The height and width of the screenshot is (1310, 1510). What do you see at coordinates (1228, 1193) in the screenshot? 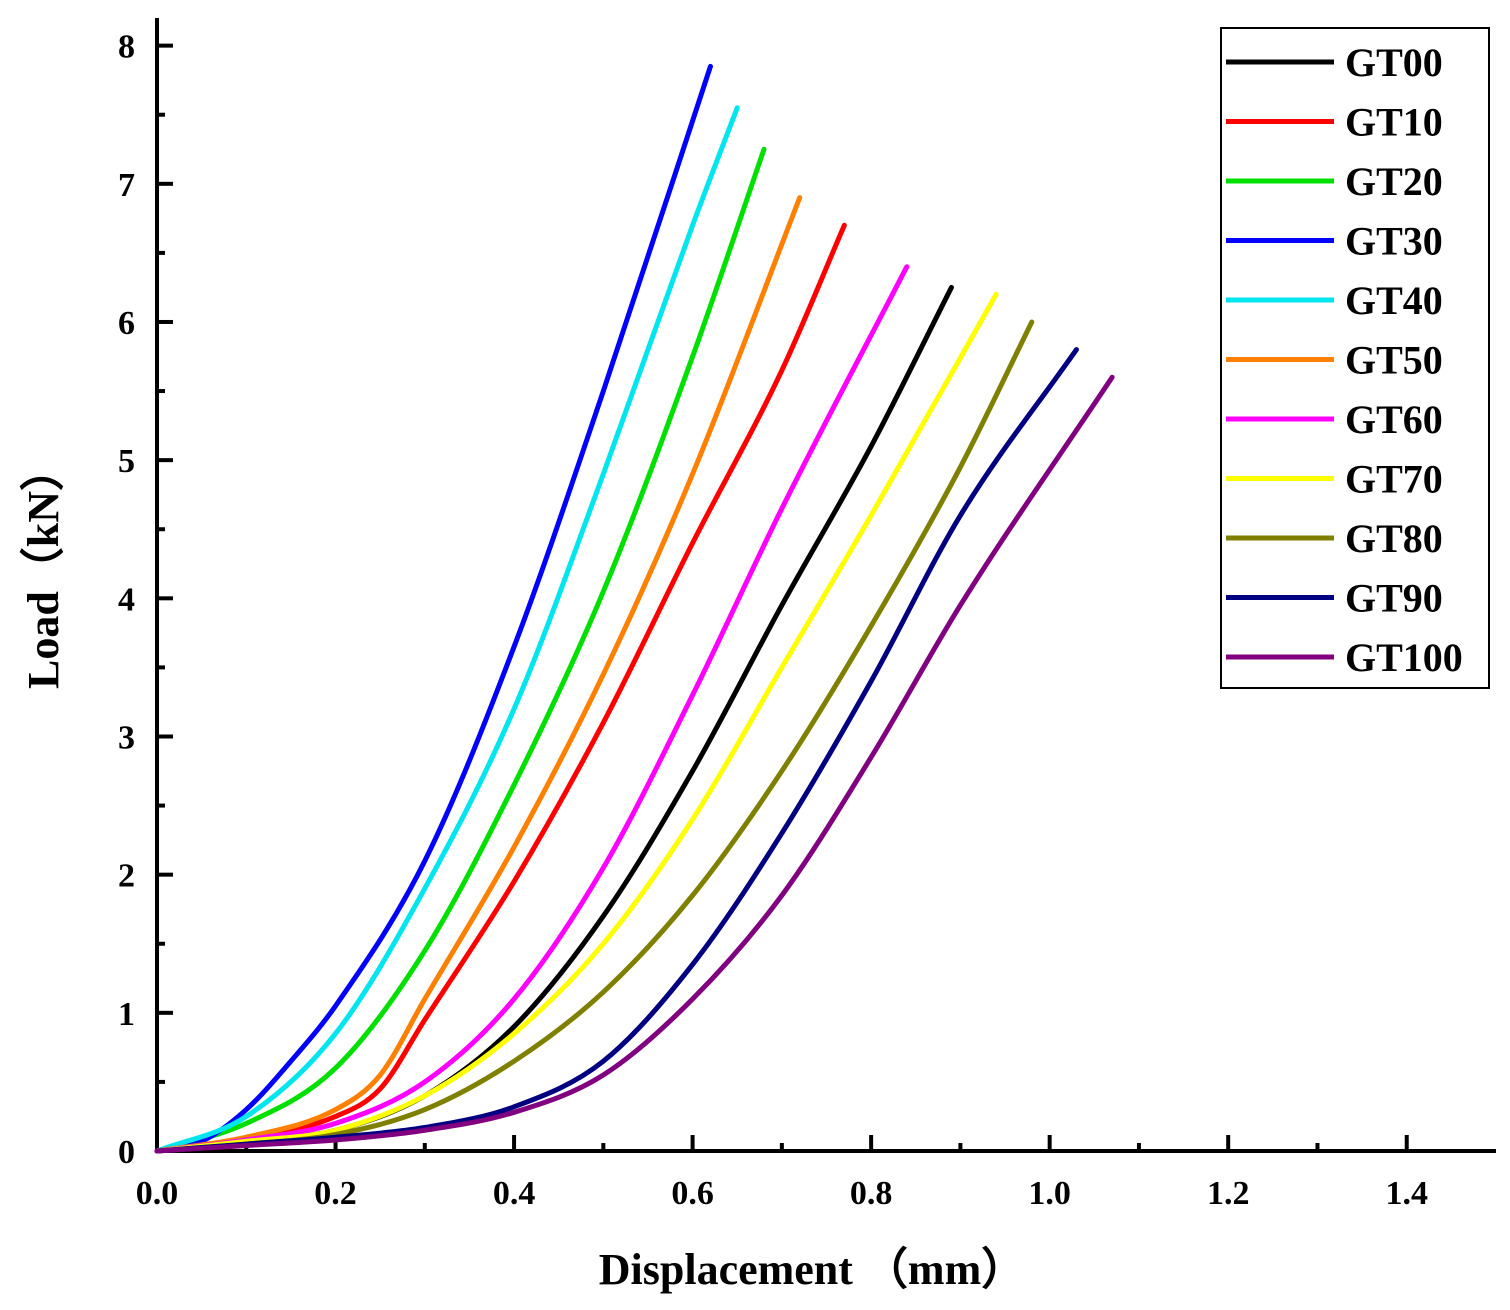
I see `x-tick-label: 1.2` at bounding box center [1228, 1193].